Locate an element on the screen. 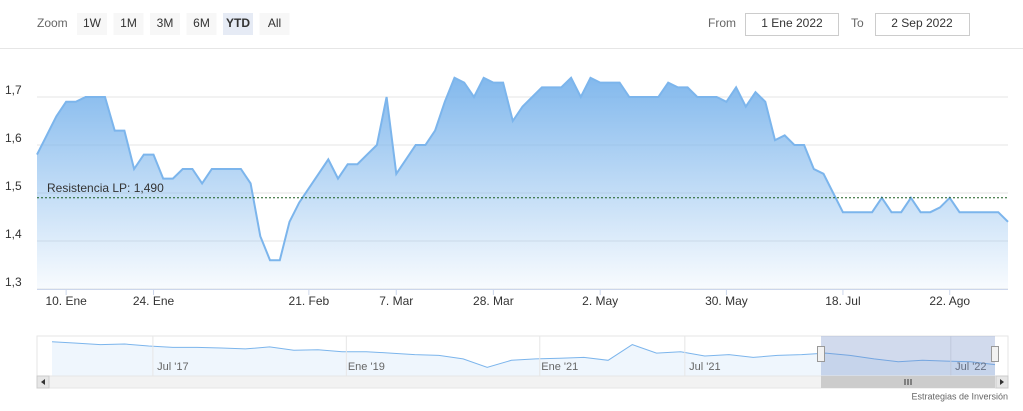 The width and height of the screenshot is (1023, 411). x-tick-label: 21. Feb is located at coordinates (309, 301).